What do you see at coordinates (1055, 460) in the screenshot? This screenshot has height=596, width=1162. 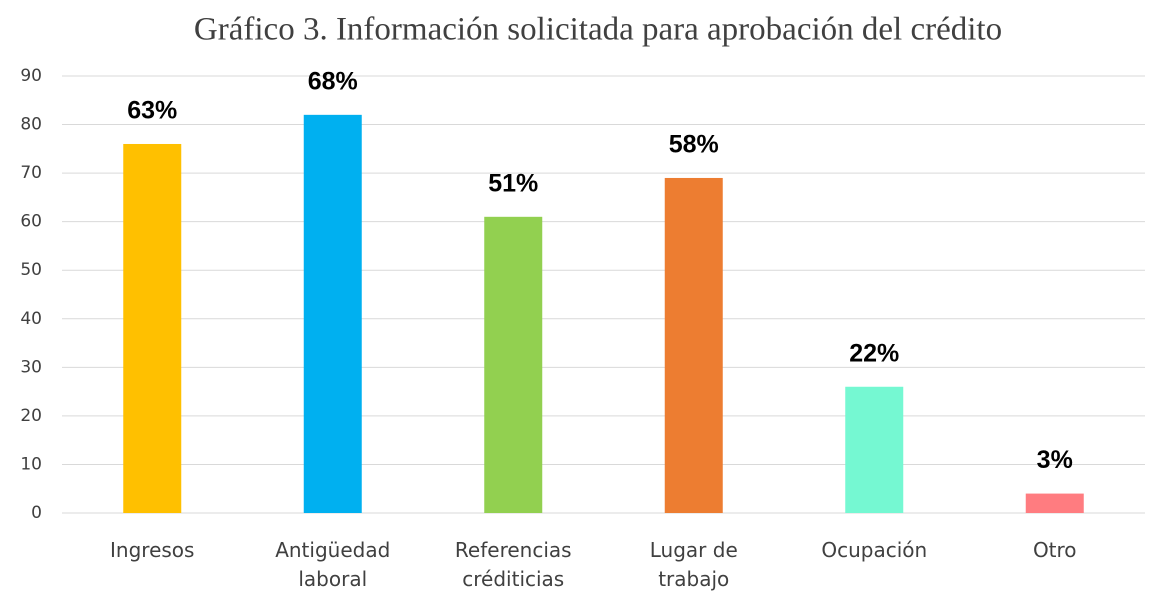 I see `data-label: 3%` at bounding box center [1055, 460].